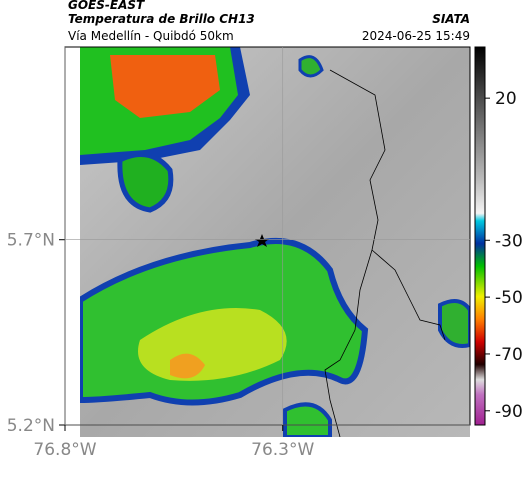 This screenshot has height=491, width=526. Describe the element at coordinates (106, 6) in the screenshot. I see `title: GOES-EAST` at that location.